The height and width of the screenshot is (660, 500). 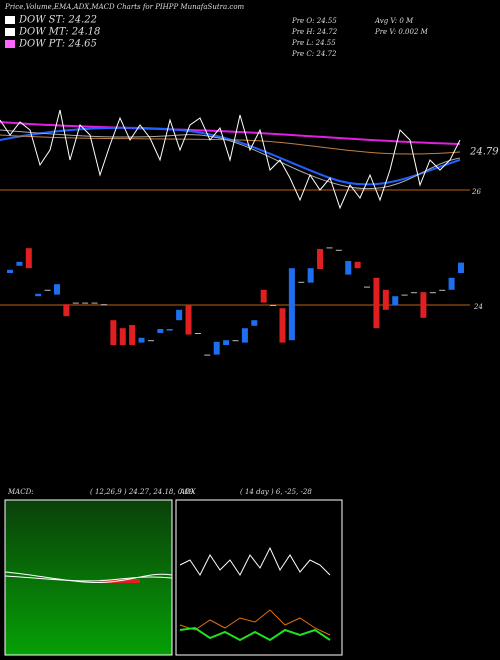 I want to click on macd-label: MACD:, so click(x=20, y=492).